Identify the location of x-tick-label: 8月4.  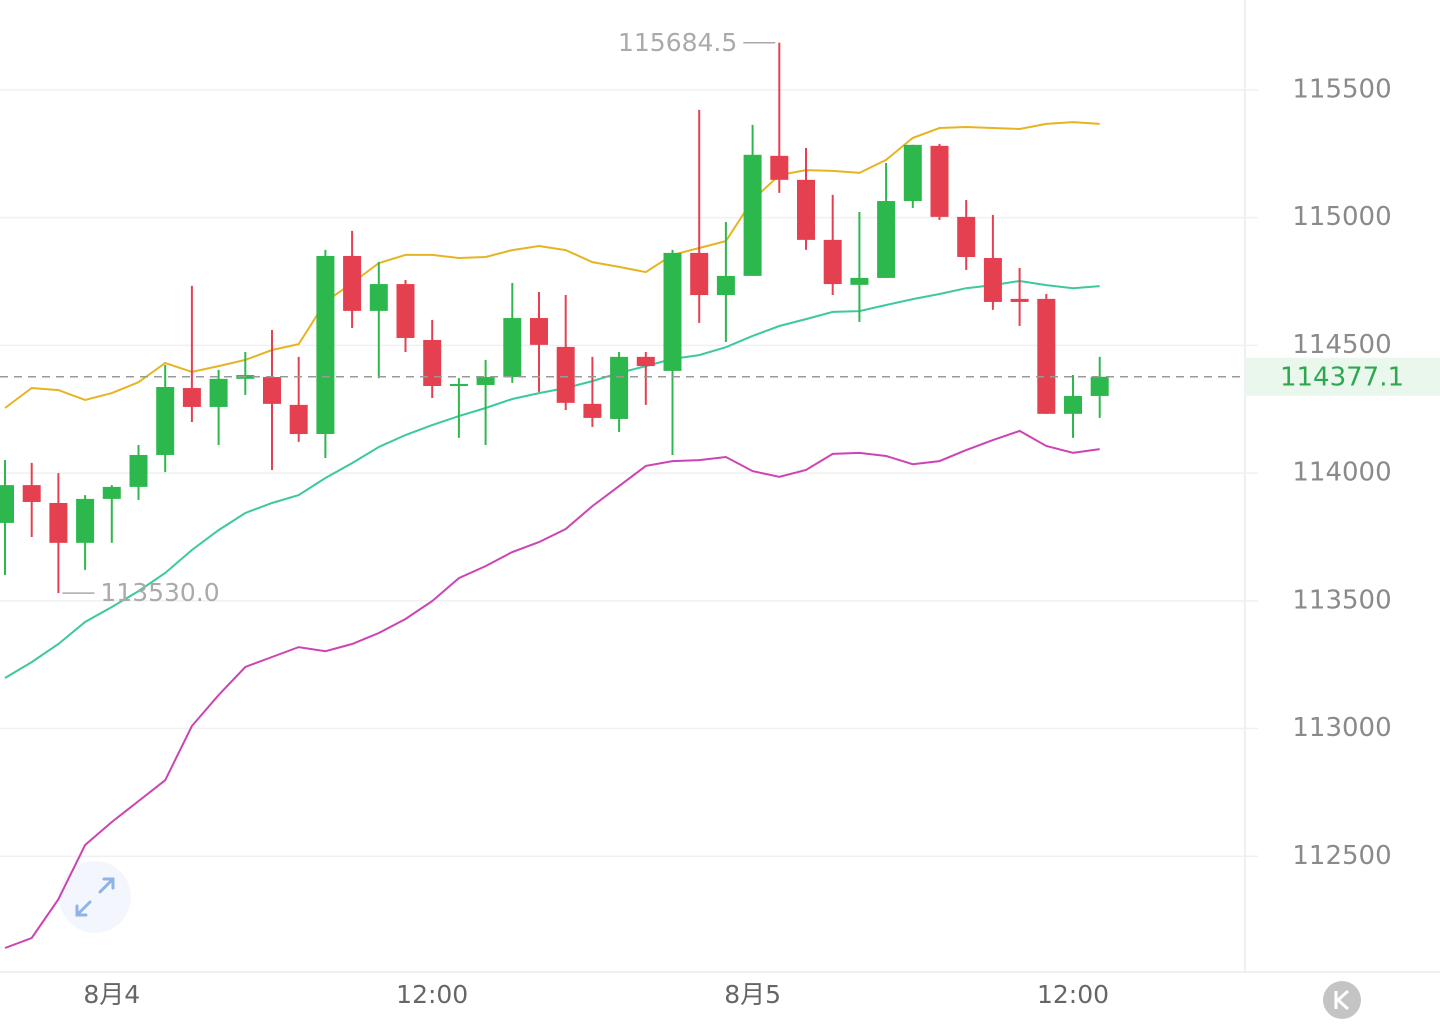
(111, 994).